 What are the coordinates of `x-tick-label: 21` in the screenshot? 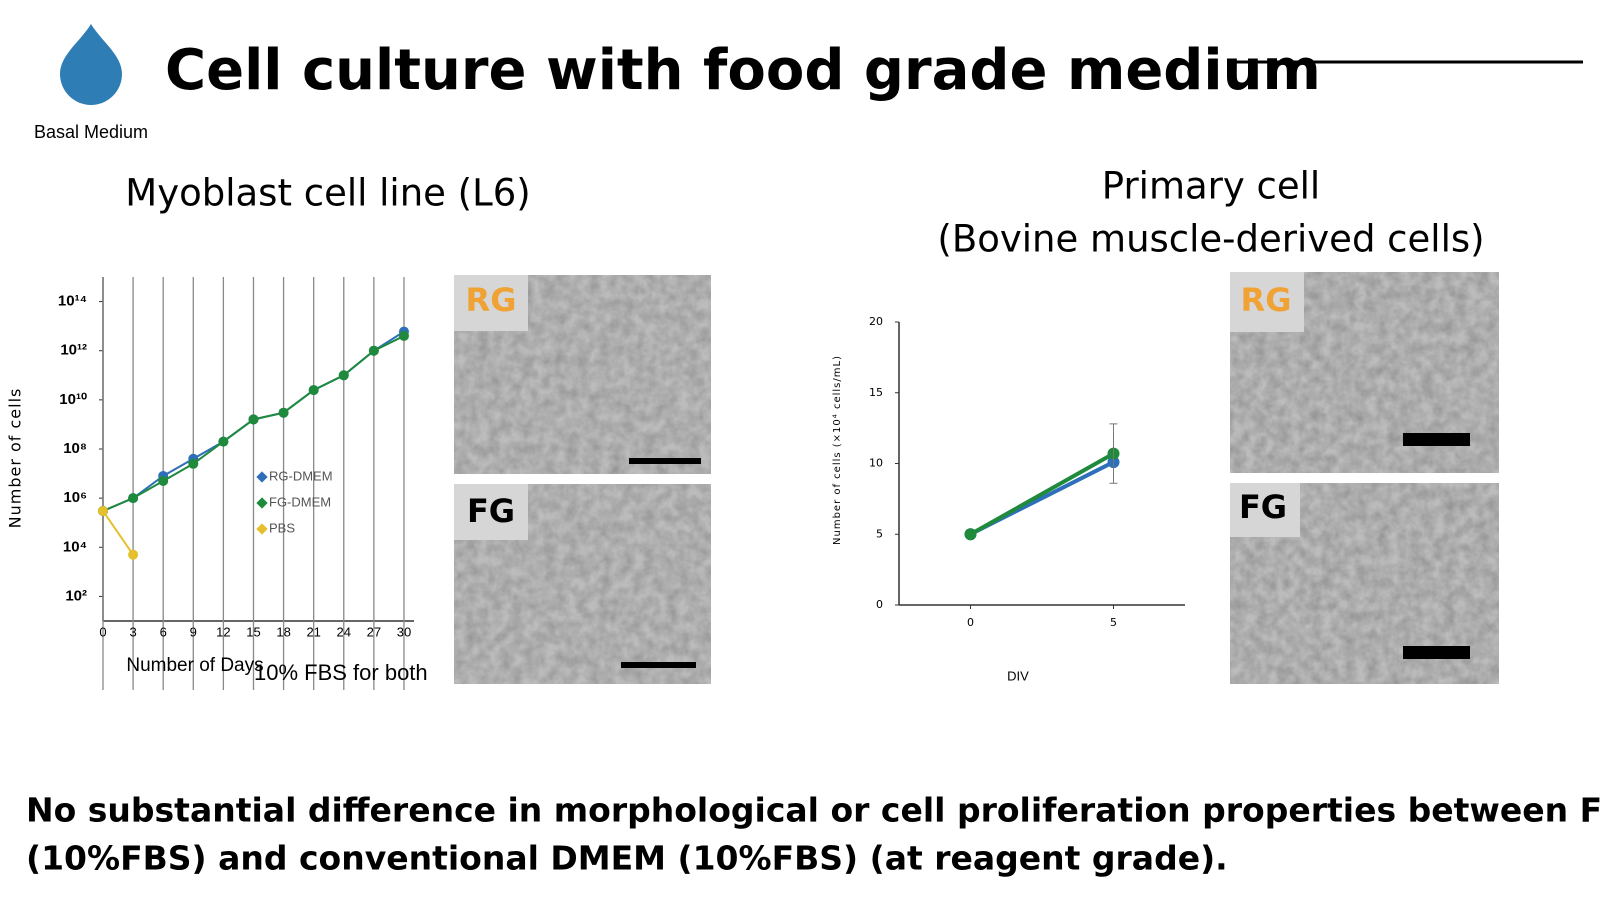 It's located at (313, 631).